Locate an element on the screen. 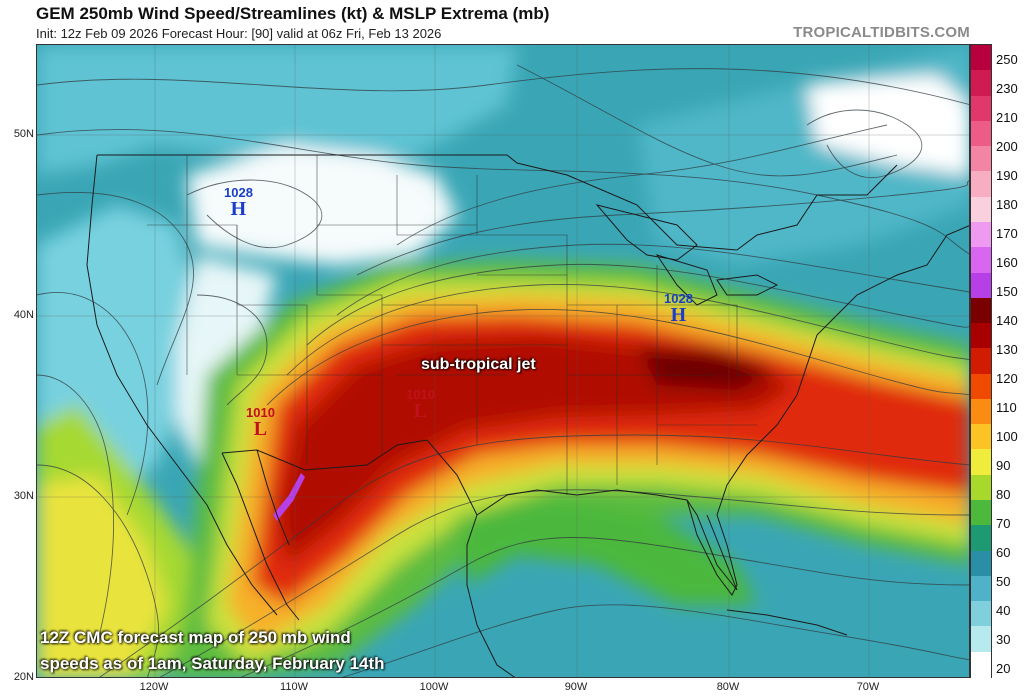  colorbar-label: 90 is located at coordinates (1003, 465).